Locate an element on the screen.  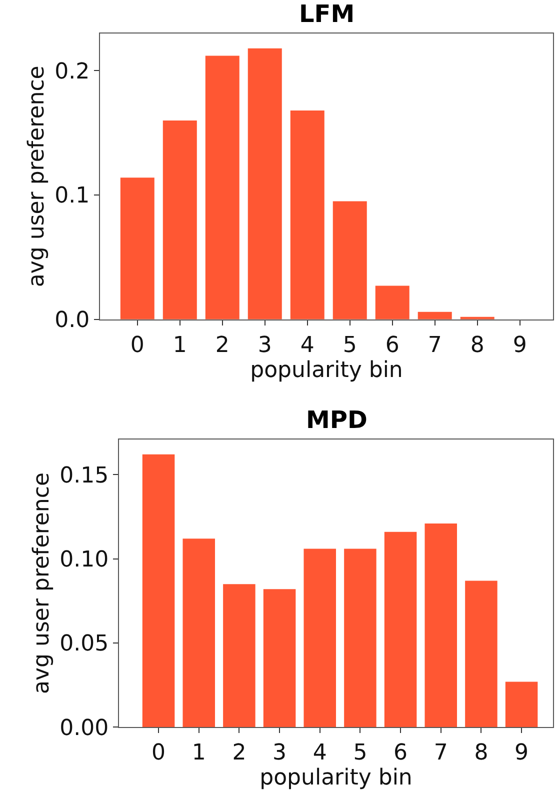
chart-title: MPD is located at coordinates (337, 420).